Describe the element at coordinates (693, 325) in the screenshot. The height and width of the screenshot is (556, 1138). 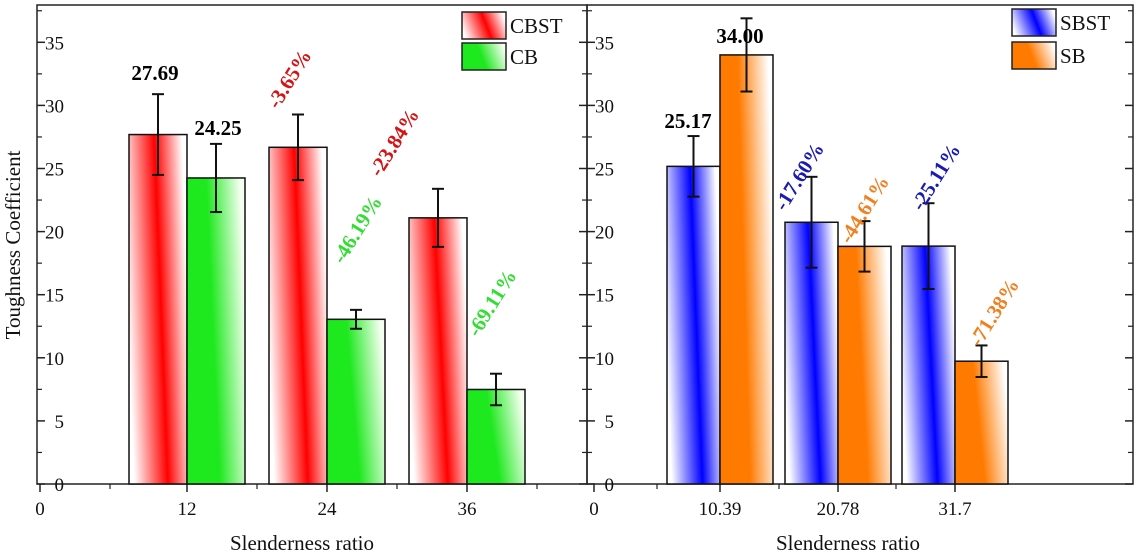
I see `bar-sbst` at that location.